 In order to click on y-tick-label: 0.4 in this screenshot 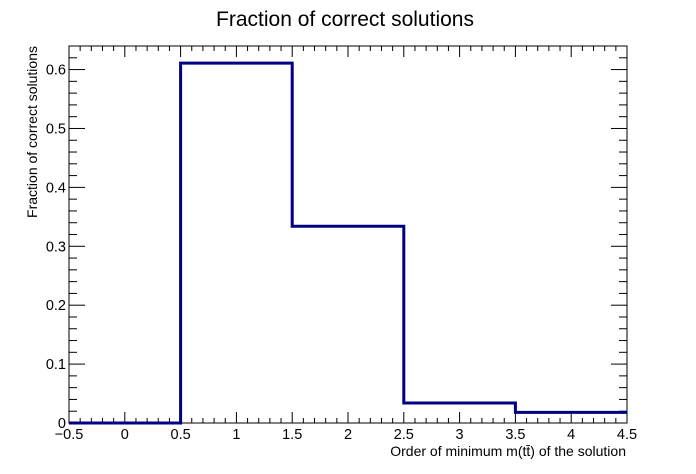, I will do `click(56, 188)`.